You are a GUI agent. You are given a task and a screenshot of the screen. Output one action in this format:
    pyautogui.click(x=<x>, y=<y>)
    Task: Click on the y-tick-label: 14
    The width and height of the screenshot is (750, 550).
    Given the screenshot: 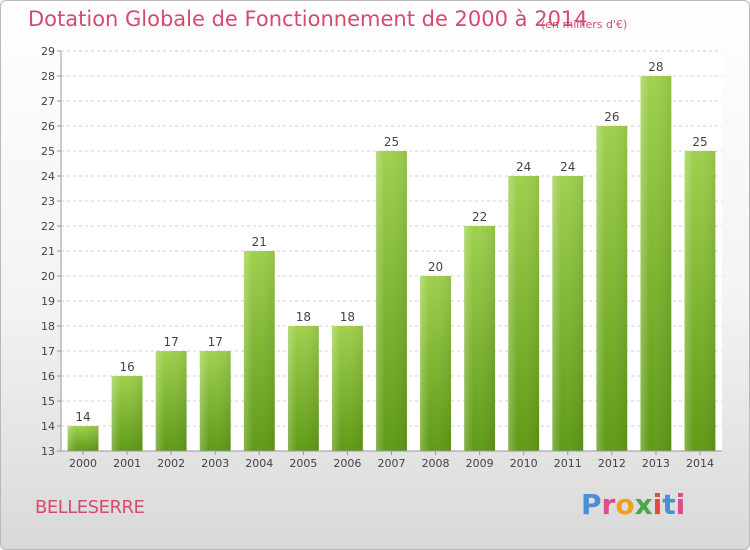 What is the action you would take?
    pyautogui.click(x=48, y=426)
    